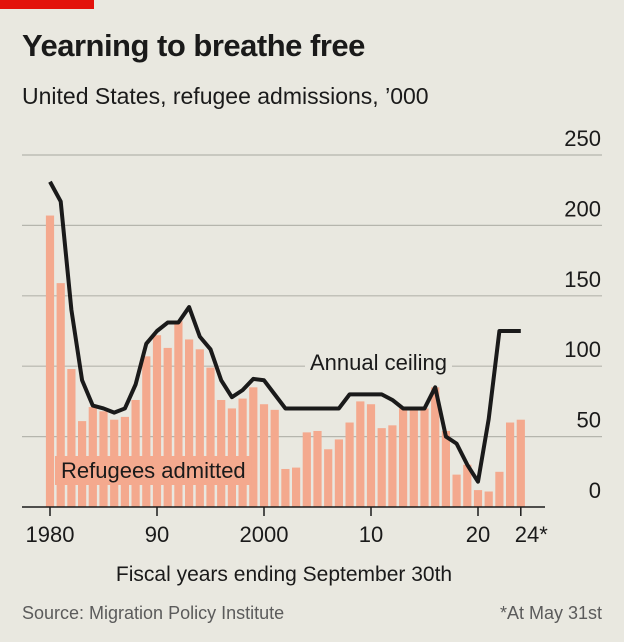  Describe the element at coordinates (264, 534) in the screenshot. I see `x-tick-label: 2000` at that location.